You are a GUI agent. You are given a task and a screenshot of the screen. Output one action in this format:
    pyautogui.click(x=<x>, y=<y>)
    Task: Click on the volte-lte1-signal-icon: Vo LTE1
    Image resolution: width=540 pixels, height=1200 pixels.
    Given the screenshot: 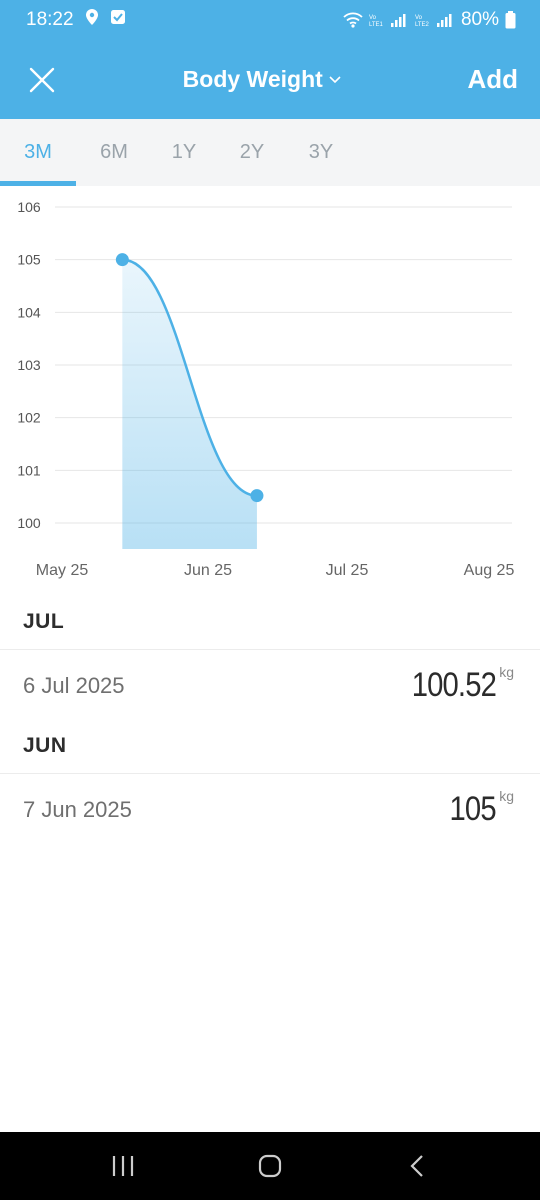 What is the action you would take?
    pyautogui.click(x=389, y=20)
    